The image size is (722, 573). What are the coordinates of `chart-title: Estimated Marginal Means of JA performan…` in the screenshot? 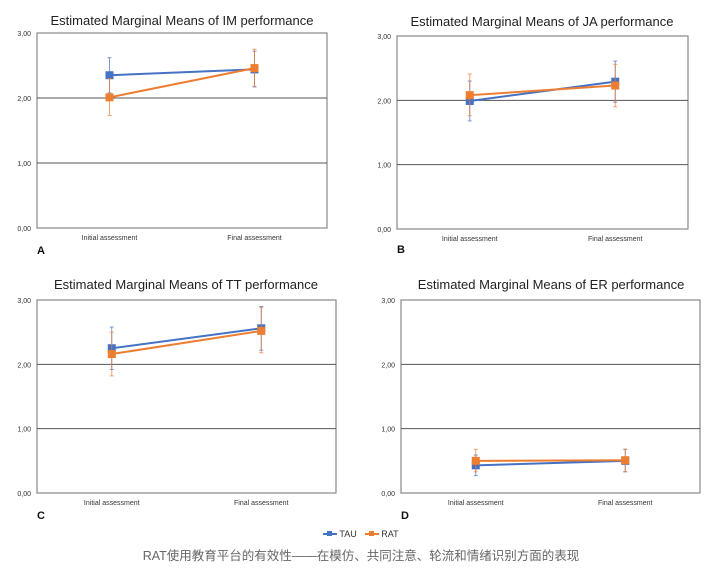 It's located at (541, 21).